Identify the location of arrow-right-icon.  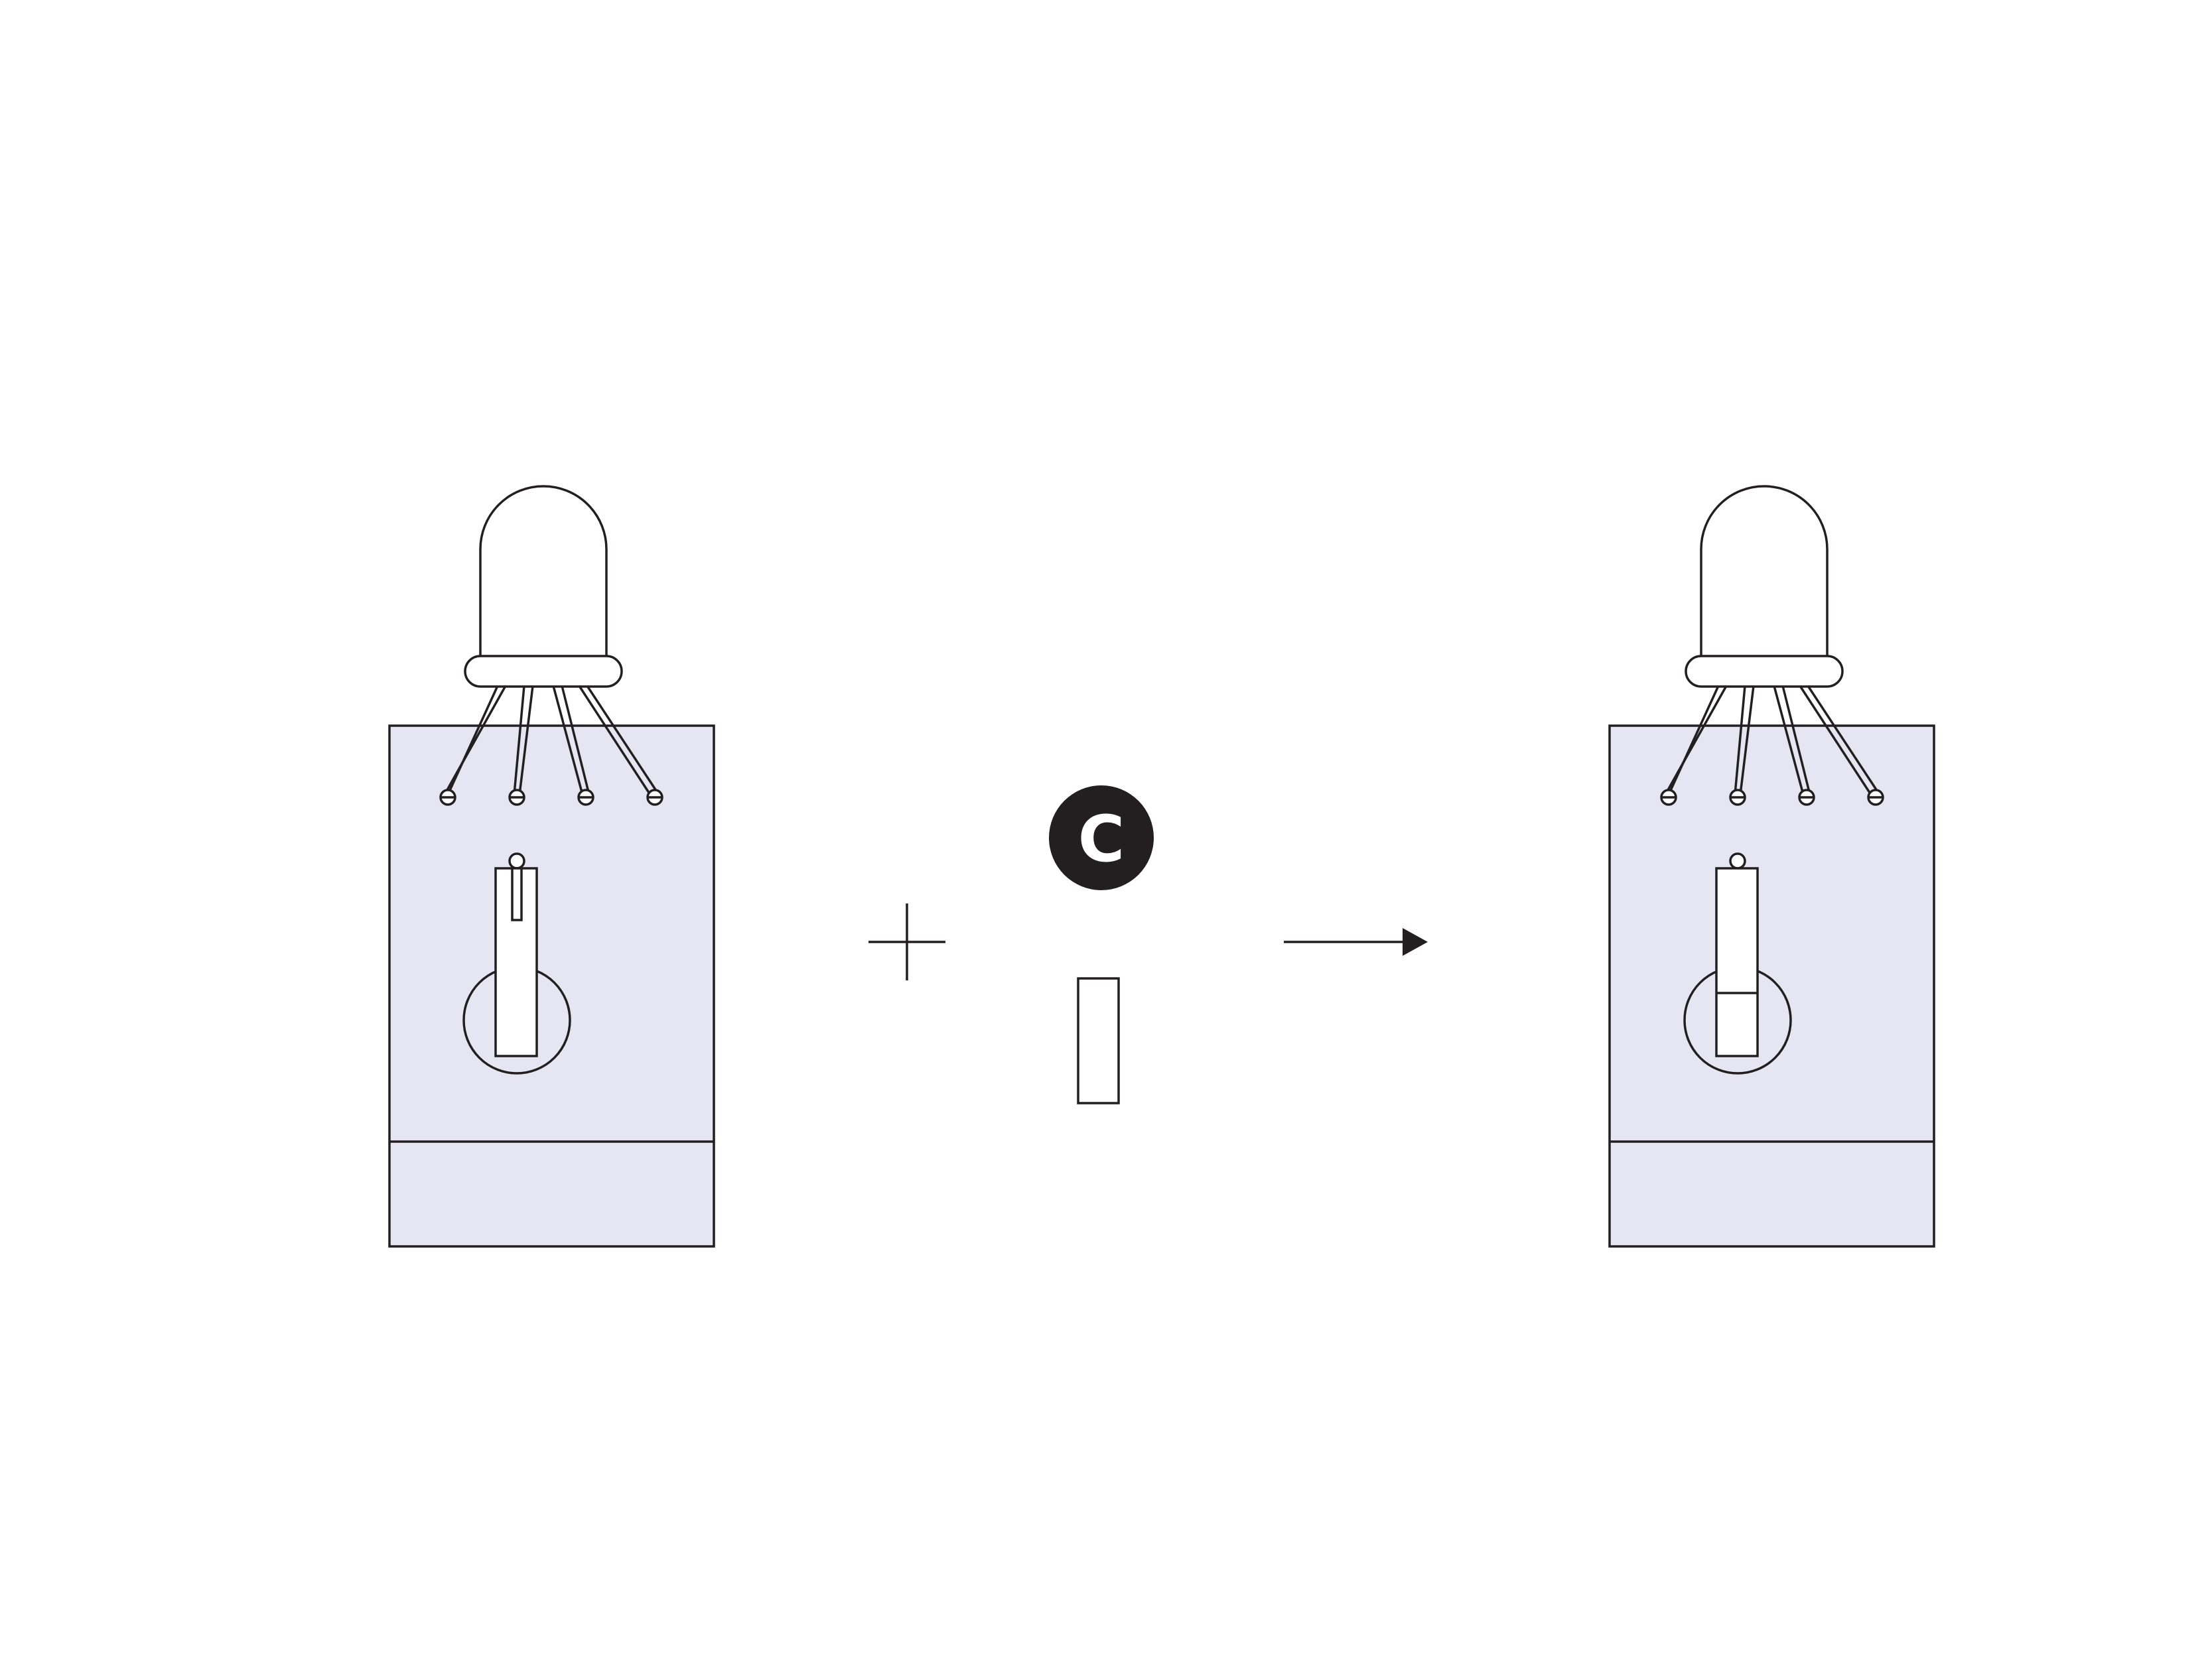
(1356, 942).